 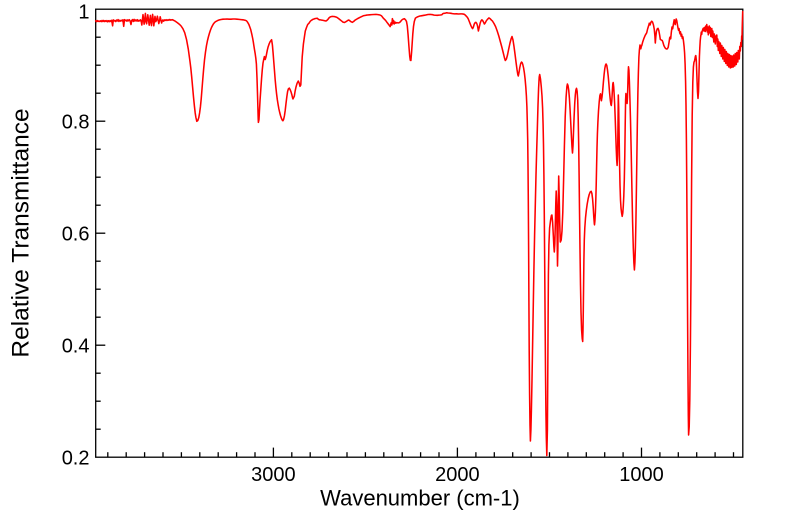 What do you see at coordinates (83, 13) in the screenshot?
I see `svg-text: 1` at bounding box center [83, 13].